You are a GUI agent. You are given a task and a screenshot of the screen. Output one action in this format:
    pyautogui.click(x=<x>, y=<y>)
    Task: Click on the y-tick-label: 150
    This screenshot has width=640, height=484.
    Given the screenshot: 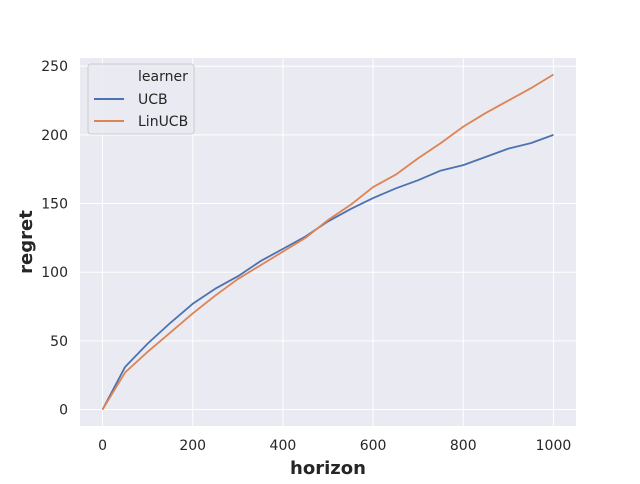 What is the action you would take?
    pyautogui.click(x=54, y=205)
    